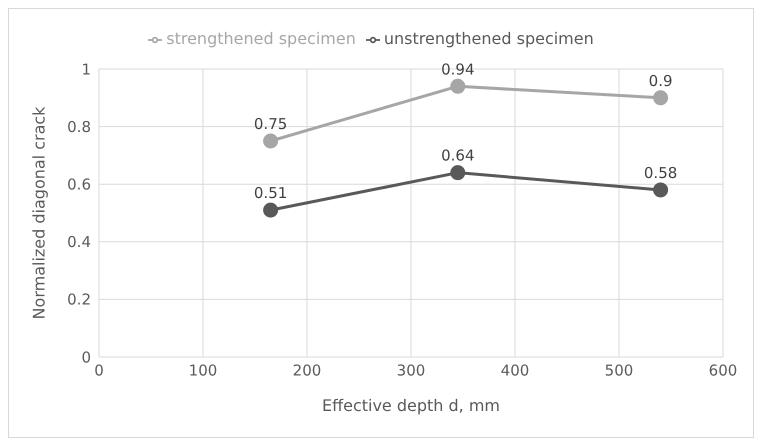 The width and height of the screenshot is (760, 444). What do you see at coordinates (203, 371) in the screenshot?
I see `x-tick-label: 100` at bounding box center [203, 371].